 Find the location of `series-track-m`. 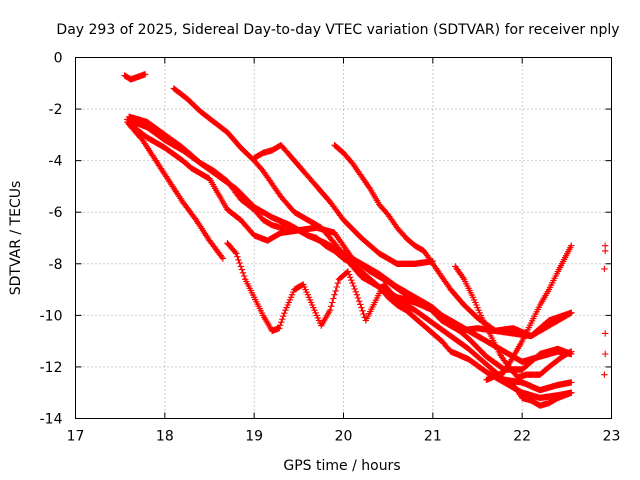

series-track-m is located at coordinates (605, 310).